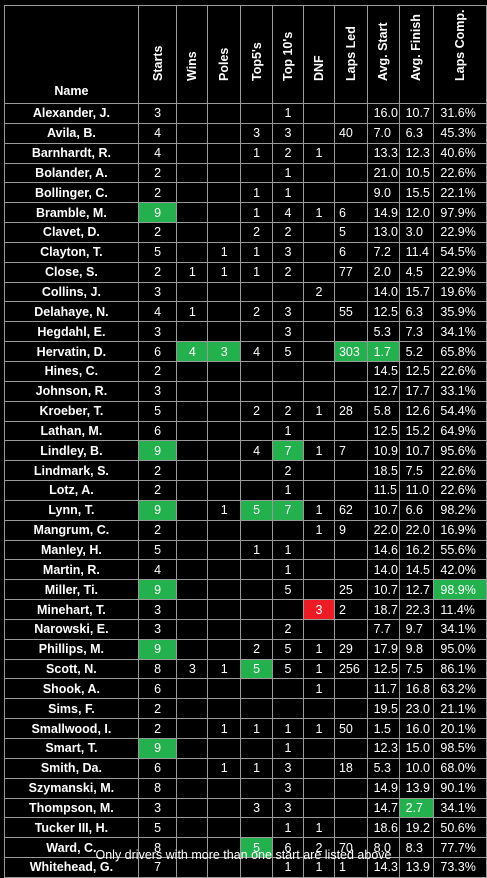 The height and width of the screenshot is (878, 487). I want to click on table-cell: 34.1%, so click(460, 808).